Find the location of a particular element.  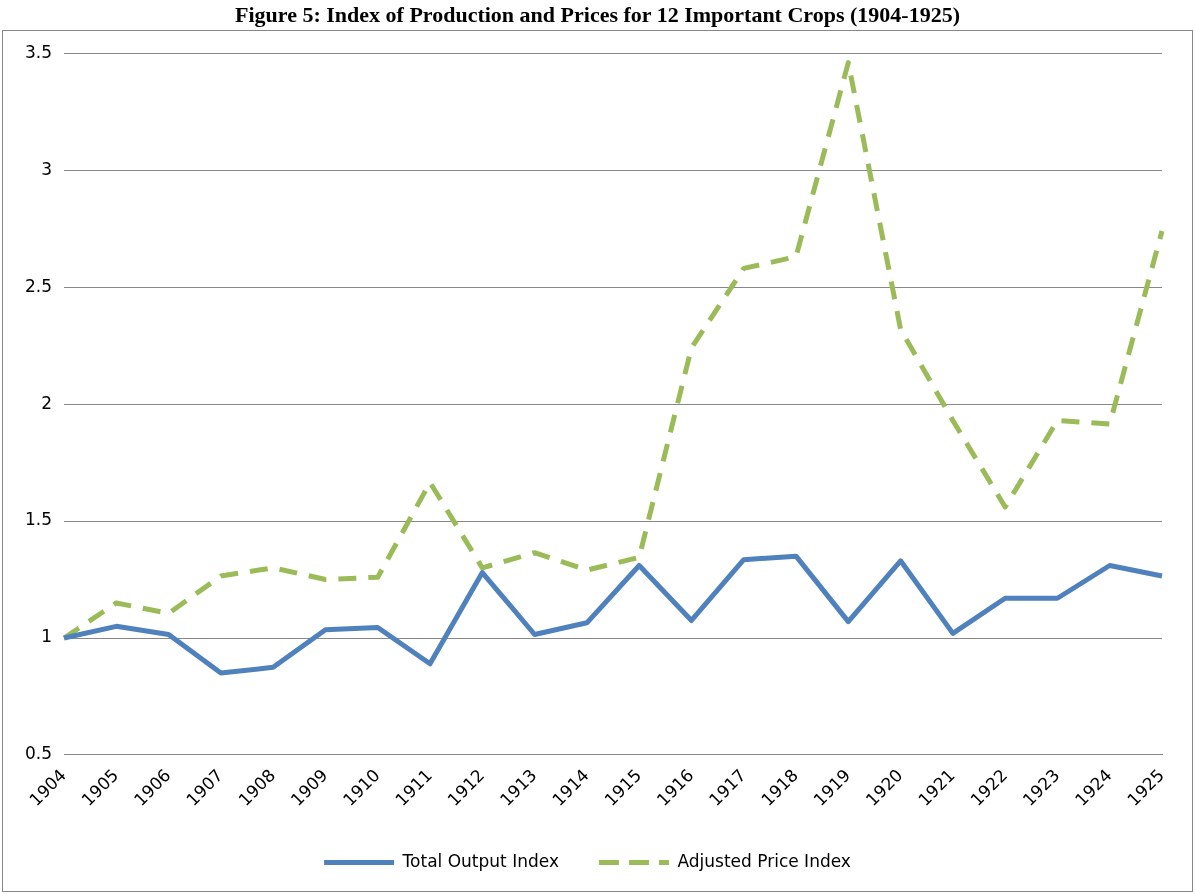

y-tick-label: 3 is located at coordinates (47, 168).